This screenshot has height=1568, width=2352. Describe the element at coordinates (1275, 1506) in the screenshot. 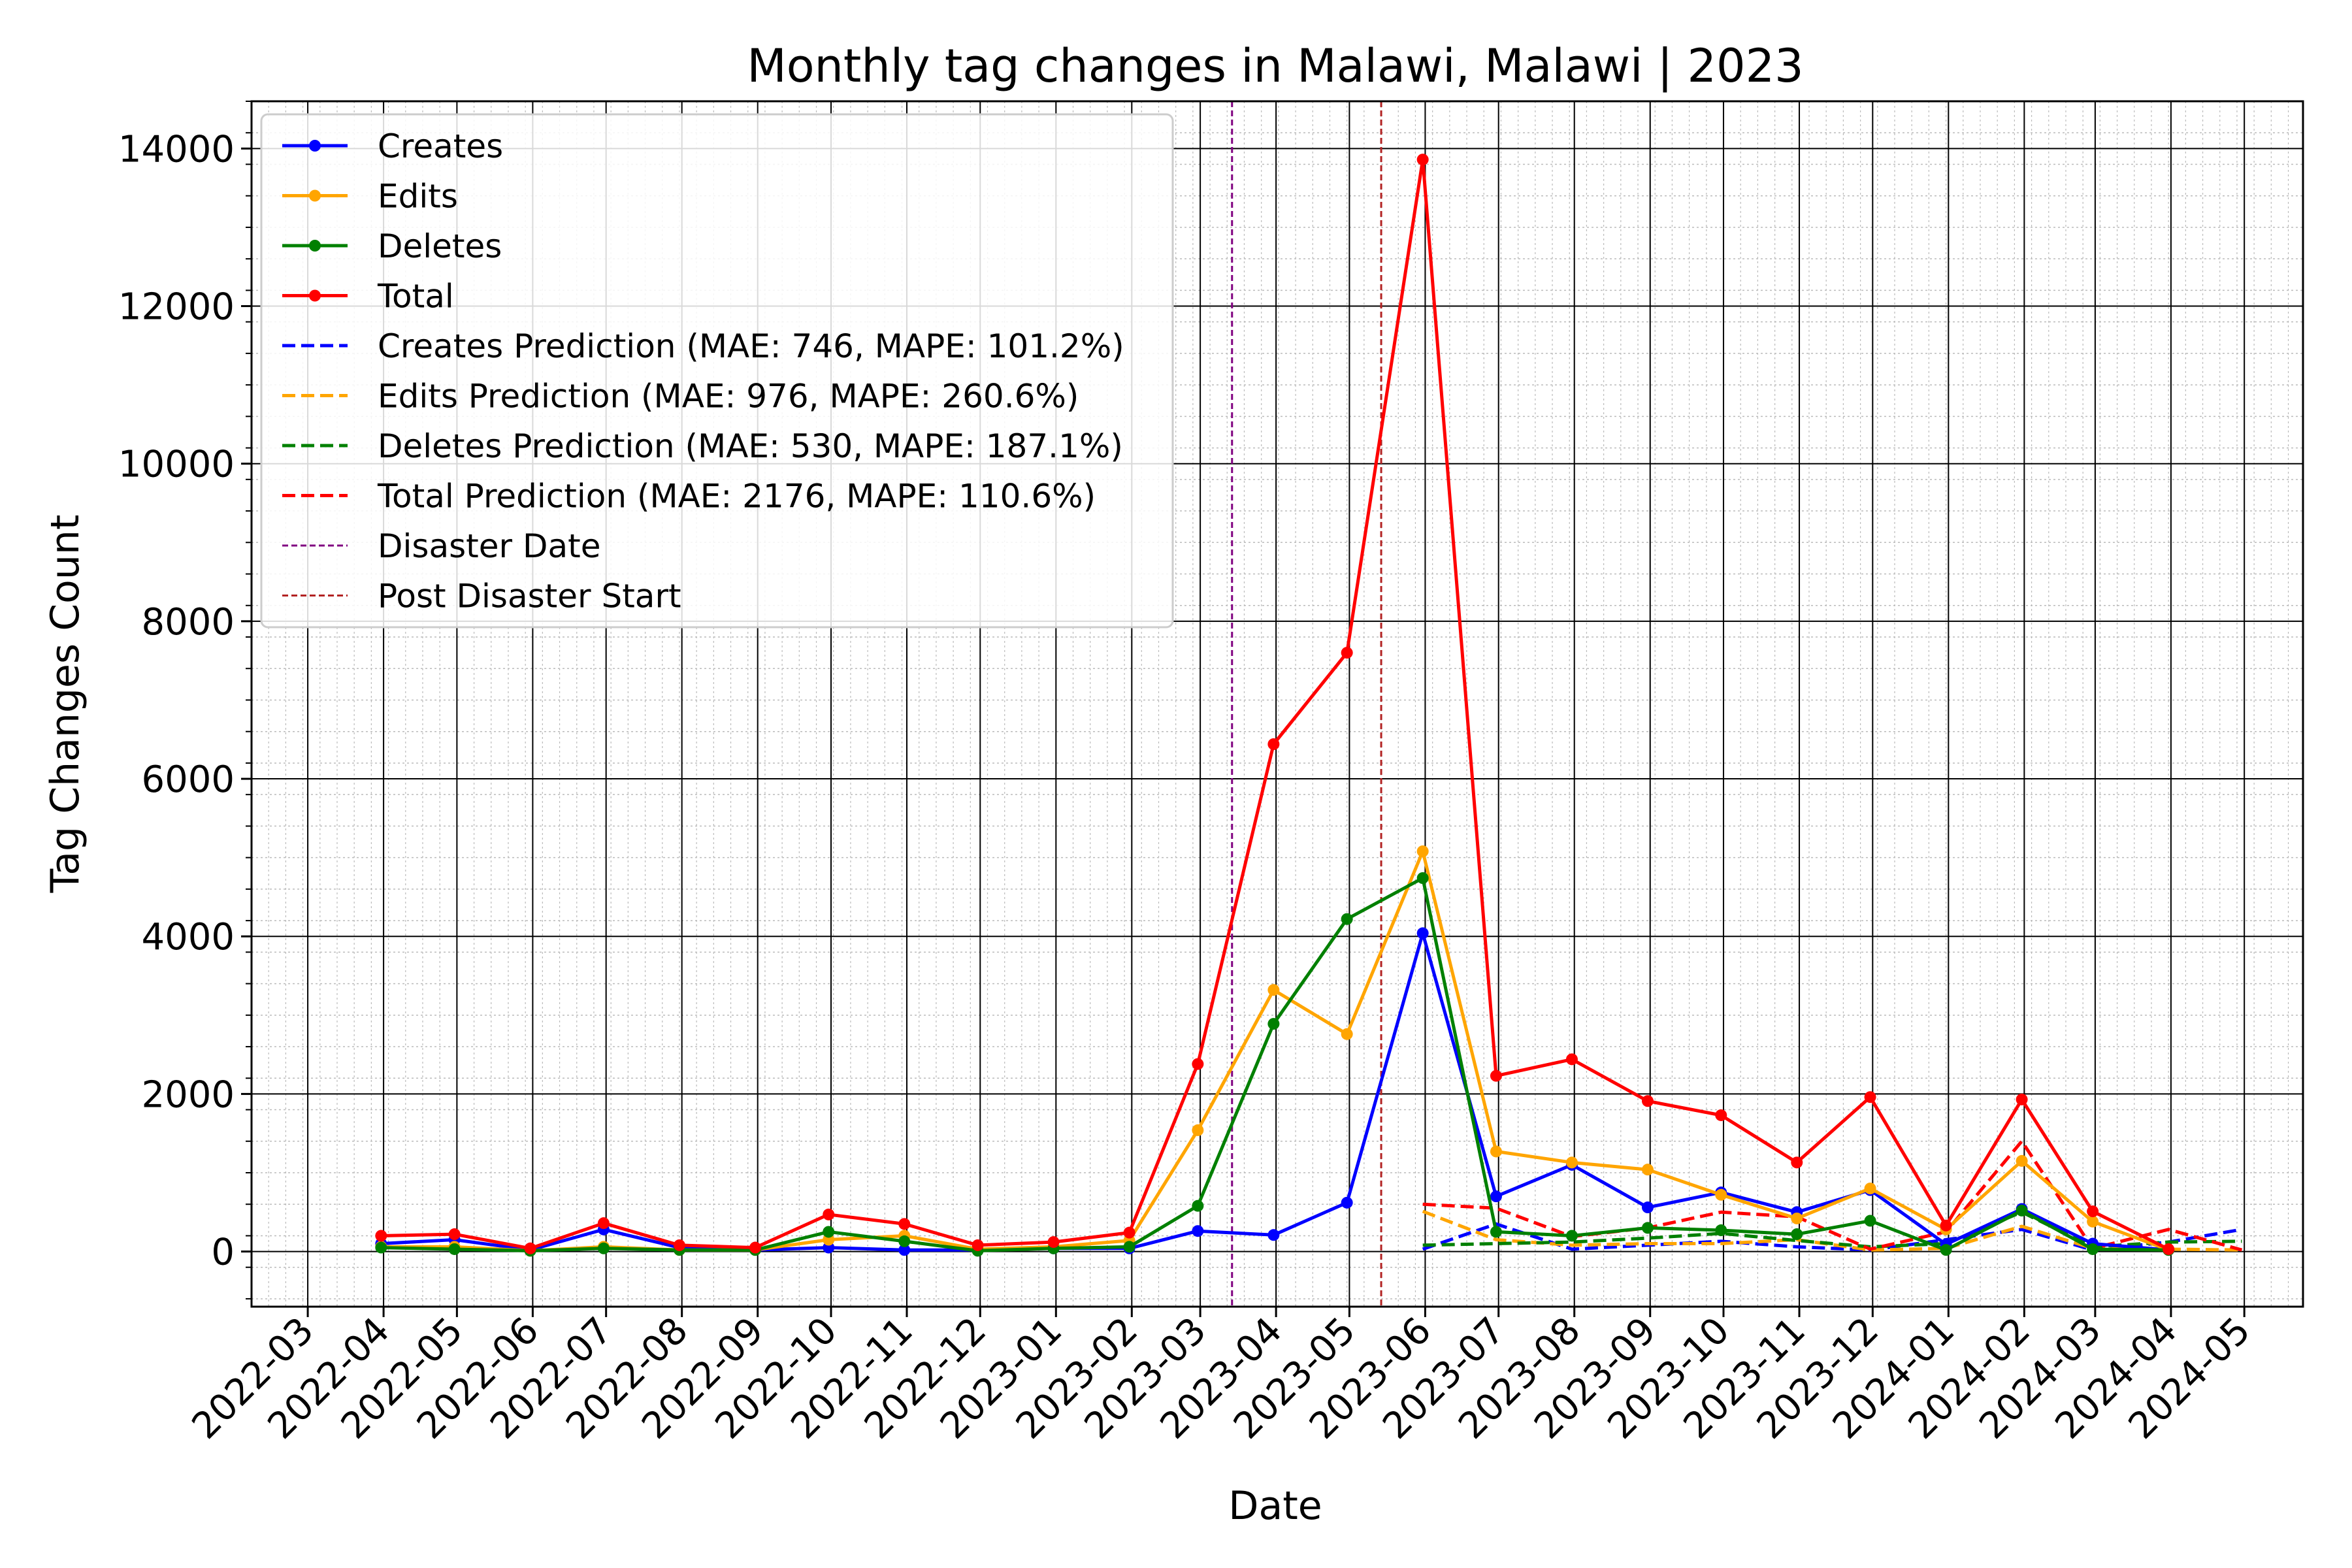

I see `x-axis-label: Date` at that location.